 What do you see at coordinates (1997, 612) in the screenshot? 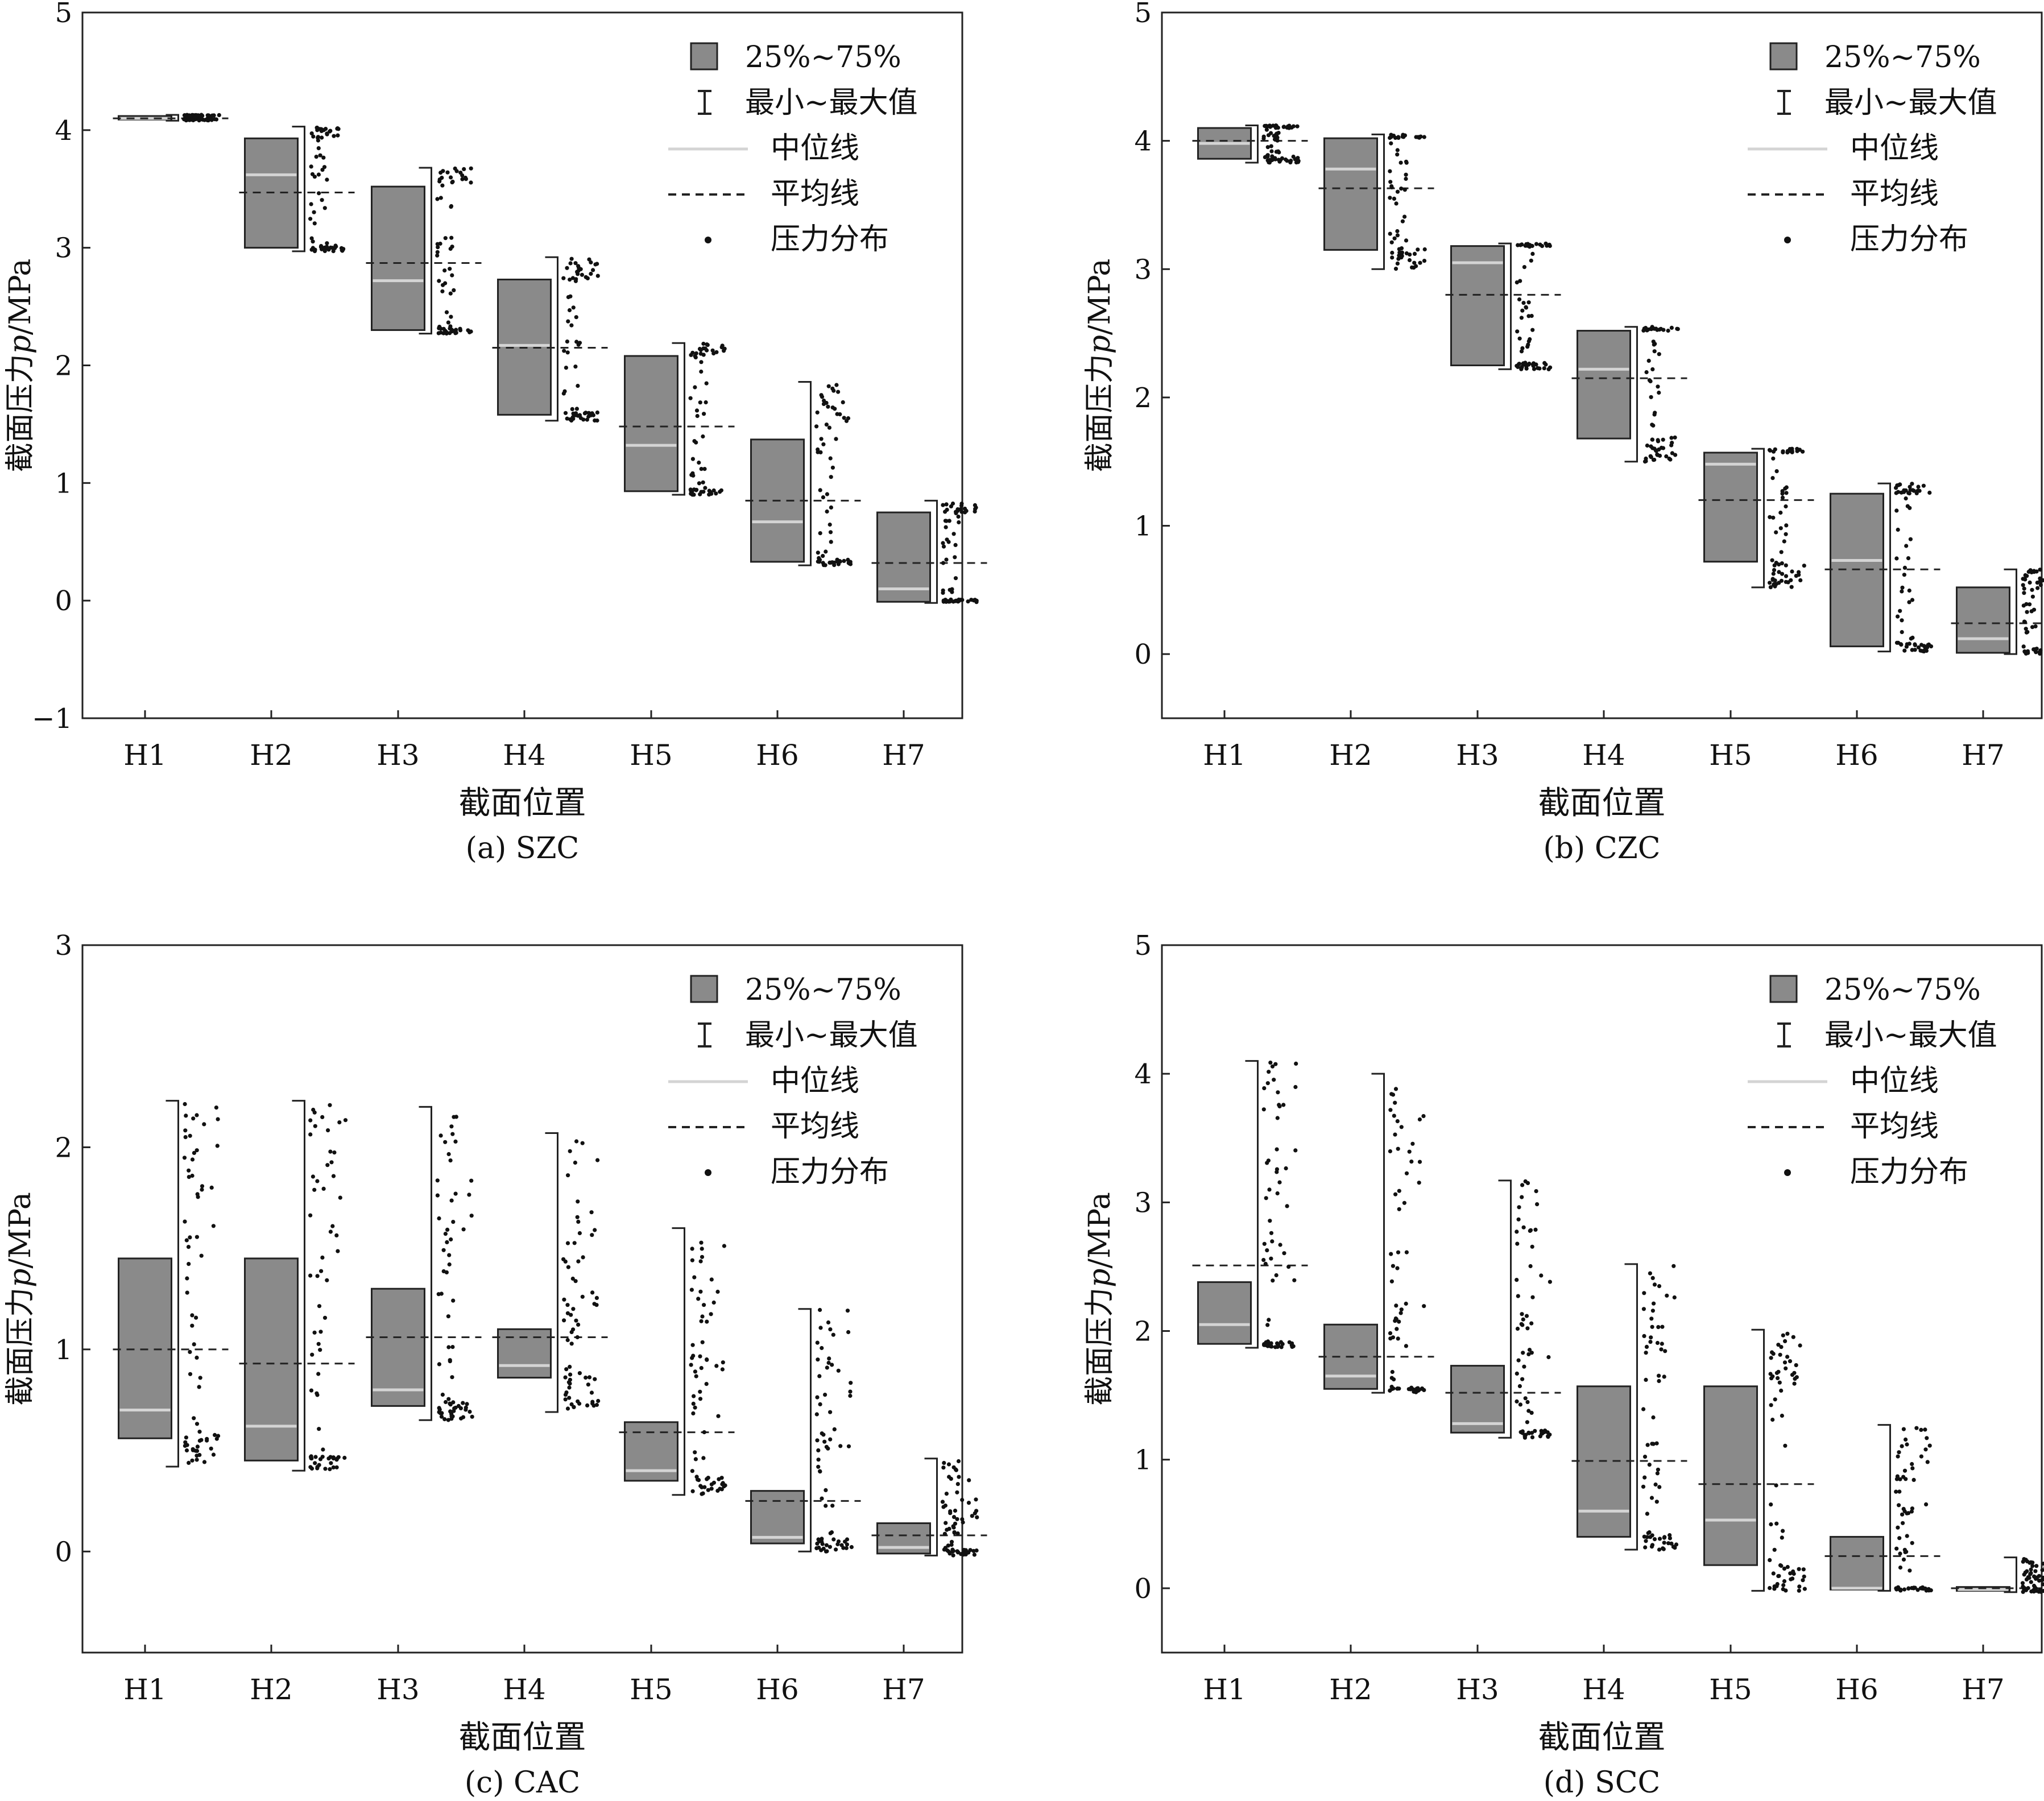
I see `box-group-H7` at bounding box center [1997, 612].